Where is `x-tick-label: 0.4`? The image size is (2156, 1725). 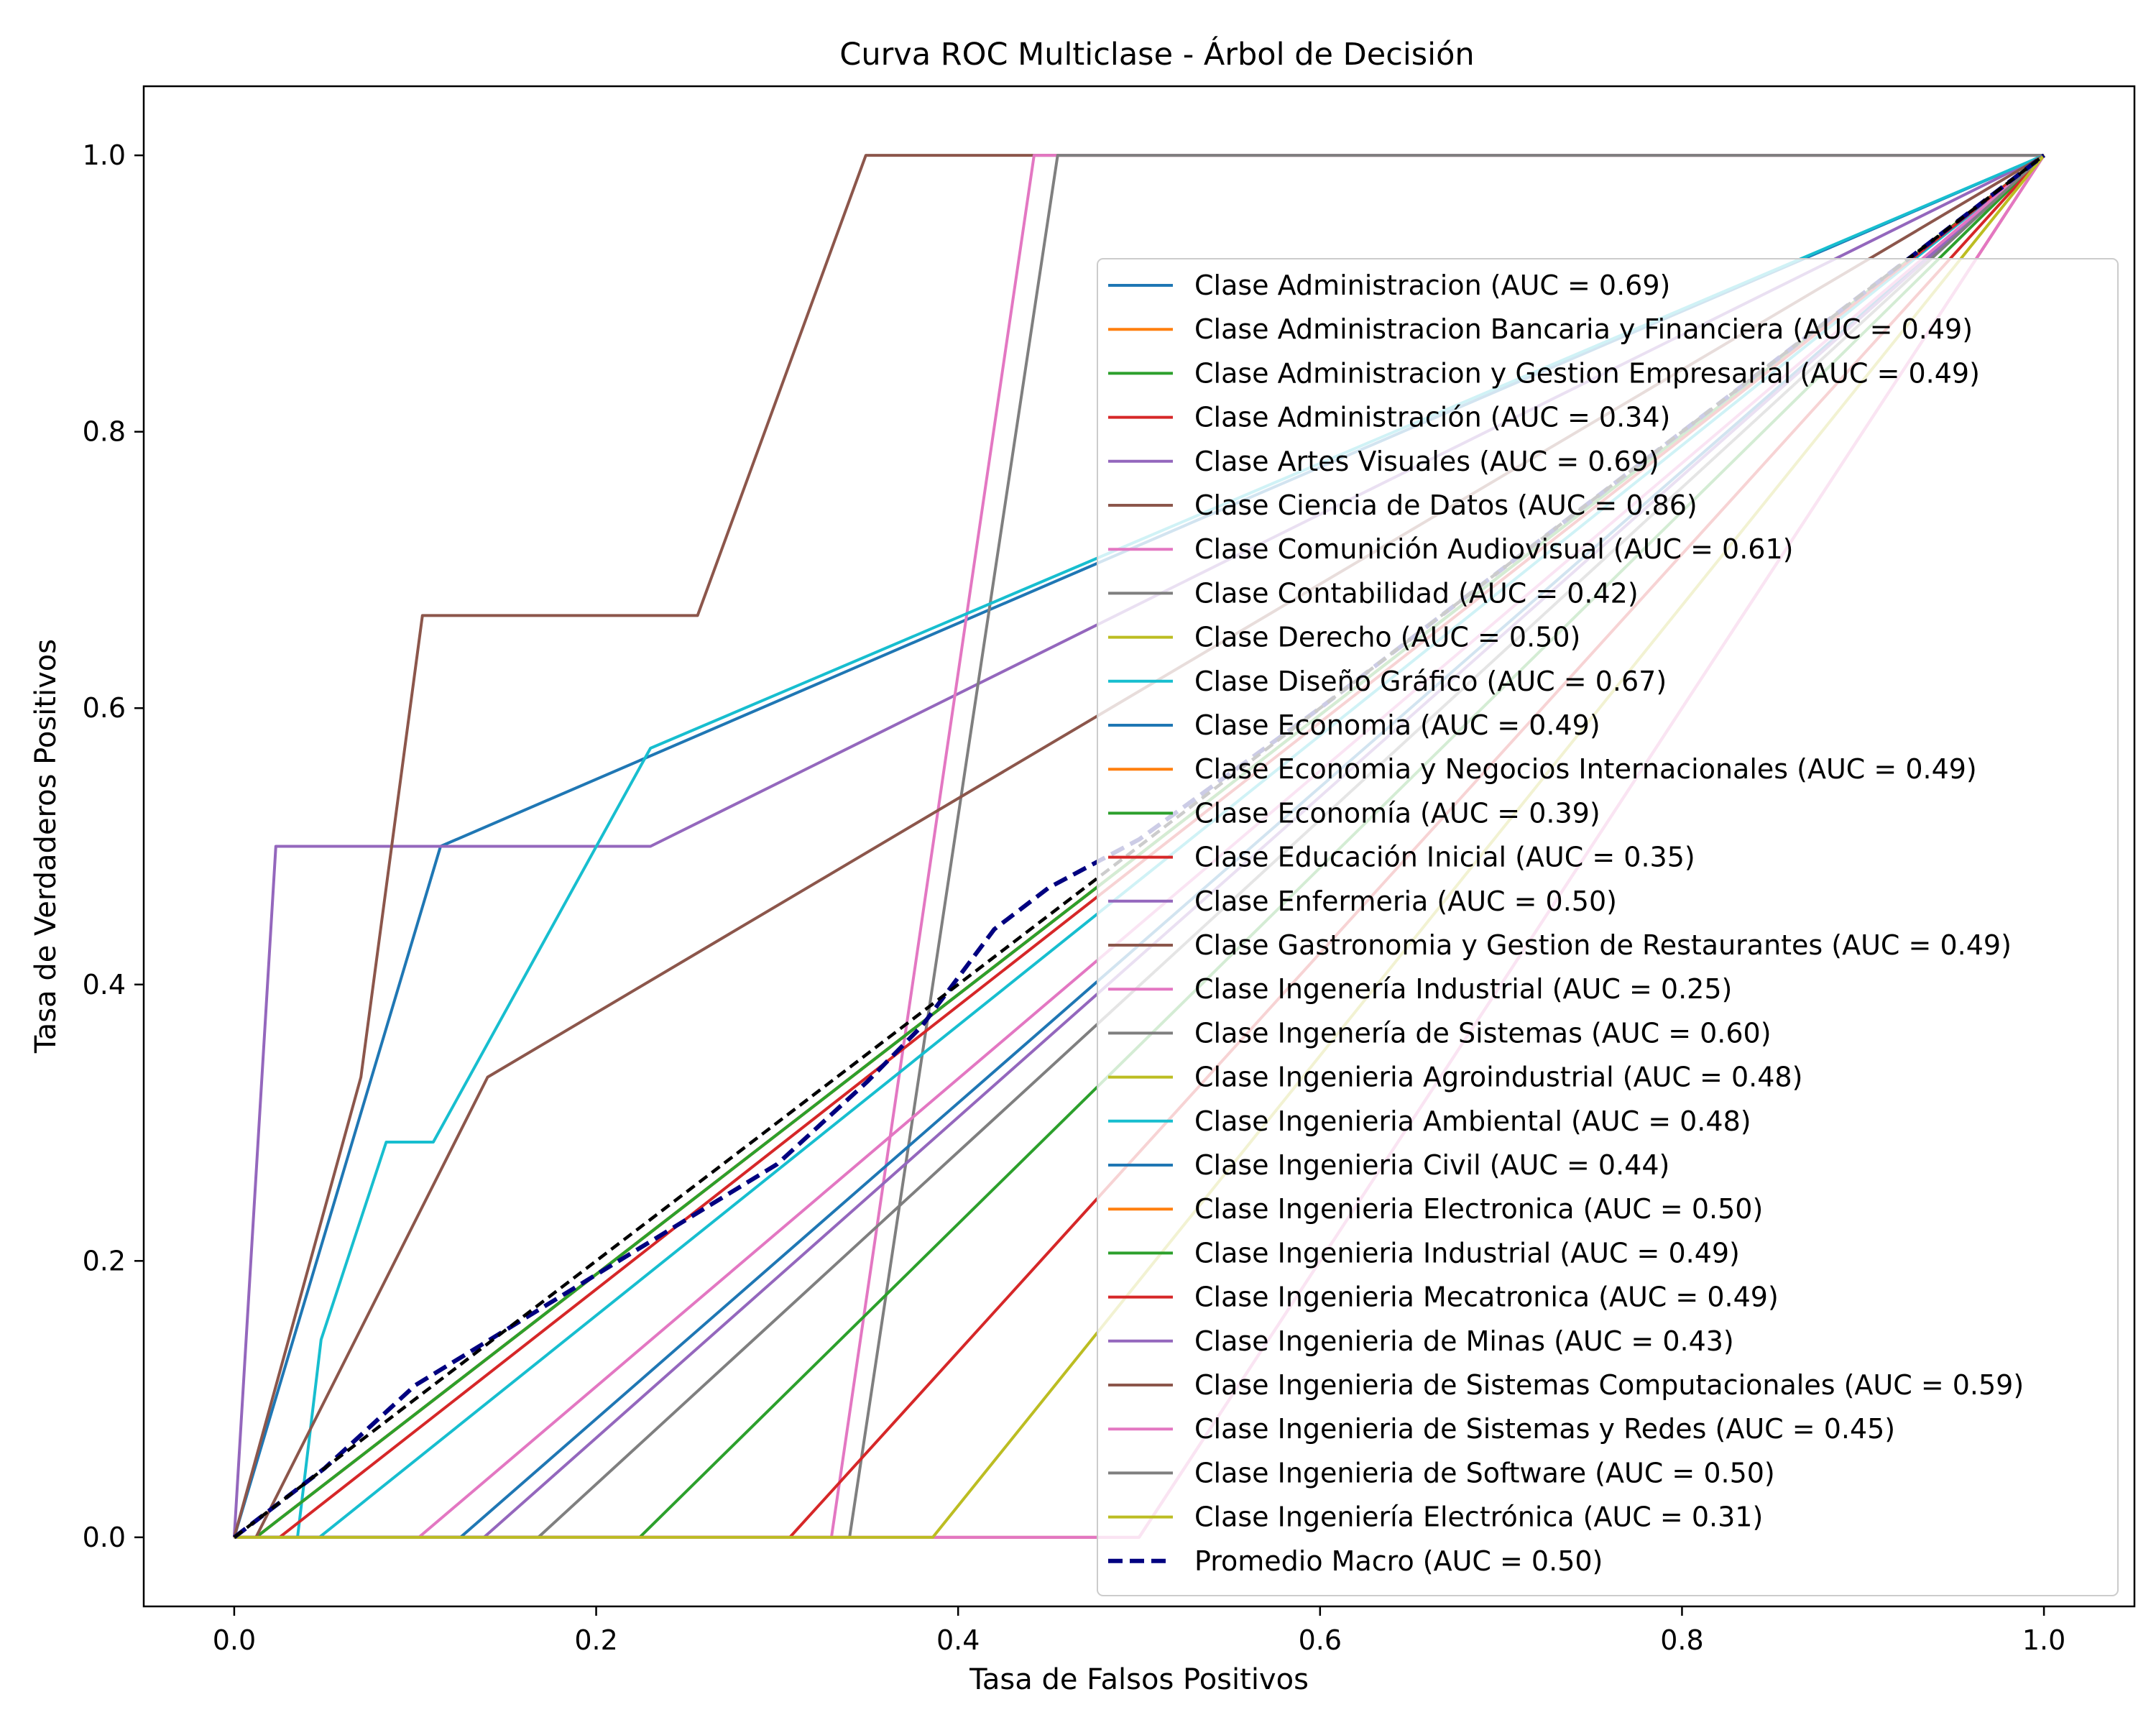
x-tick-label: 0.4 is located at coordinates (958, 1640).